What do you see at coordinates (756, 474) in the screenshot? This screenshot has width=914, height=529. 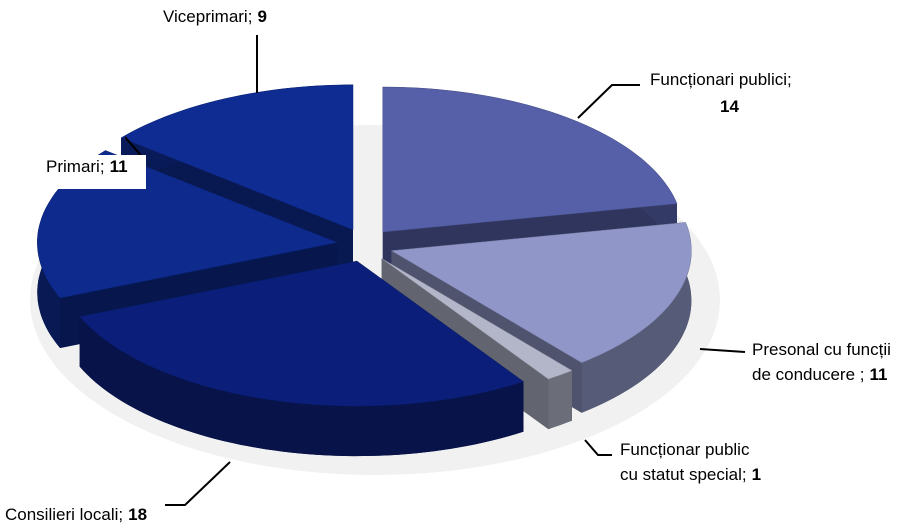 I see `value-label: 1` at bounding box center [756, 474].